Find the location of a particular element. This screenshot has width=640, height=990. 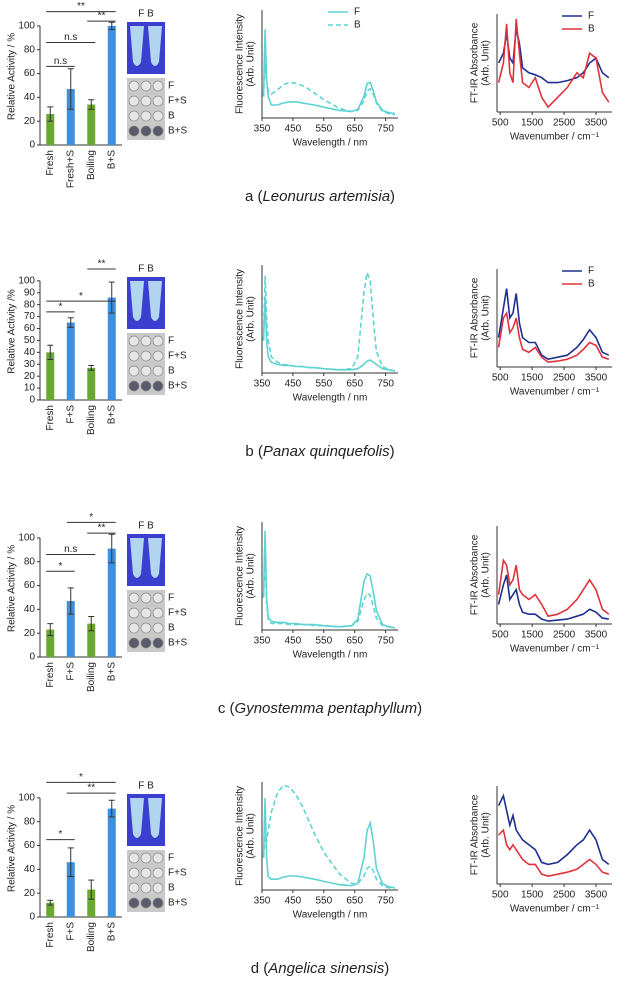

y-tick-label: 100 is located at coordinates (26, 538).